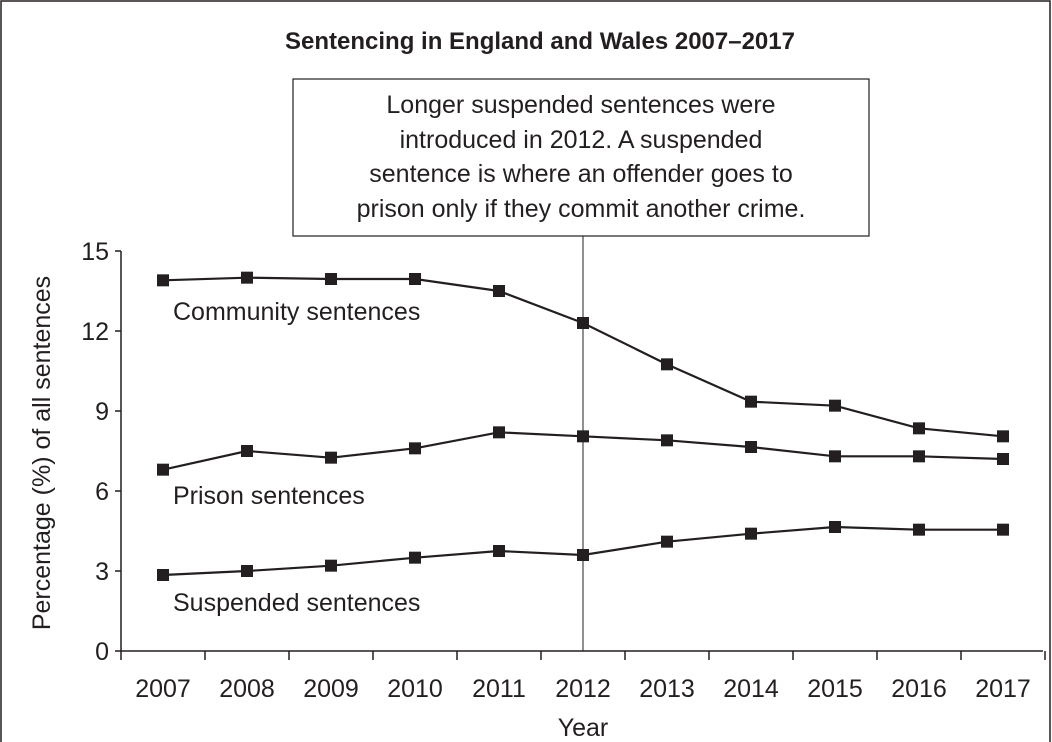 Image resolution: width=1052 pixels, height=742 pixels. Describe the element at coordinates (583, 728) in the screenshot. I see `x-axis-label: Year` at that location.